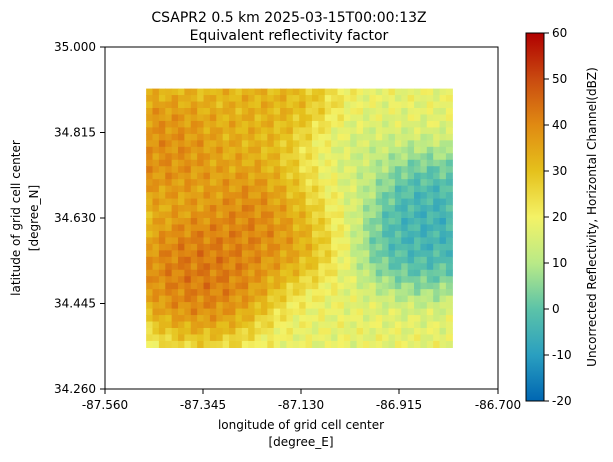 Image resolution: width=613 pixels, height=462 pixels. Describe the element at coordinates (289, 36) in the screenshot. I see `chart-subtitle: Equivalent reflectivity factor` at that location.